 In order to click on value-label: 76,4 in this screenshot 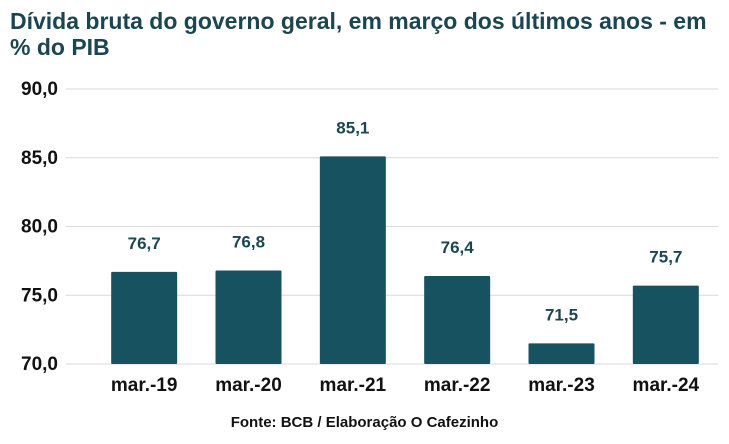, I will do `click(458, 247)`.